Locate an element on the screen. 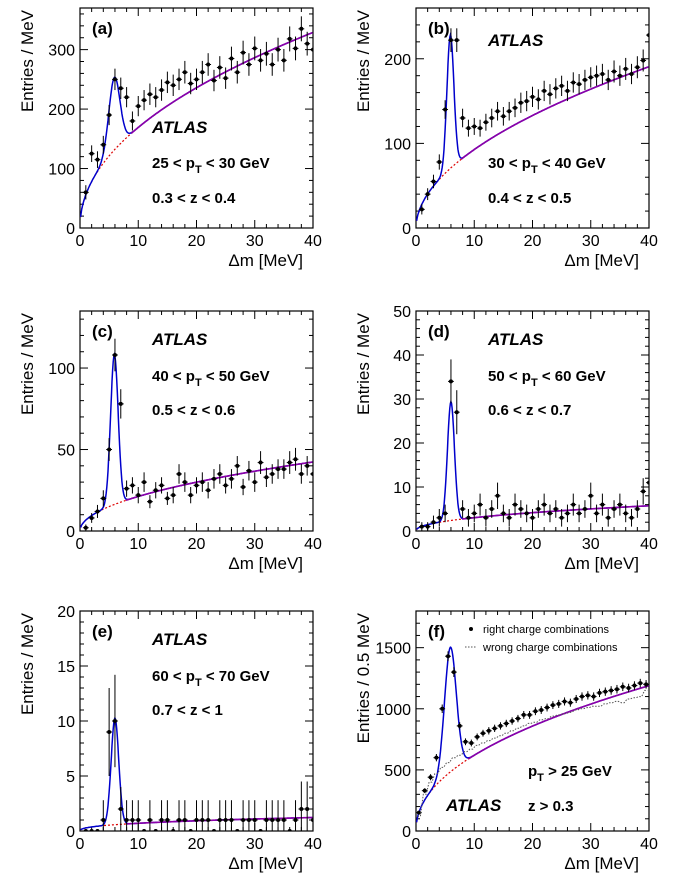  legend-marker-right-charge is located at coordinates (471, 629).